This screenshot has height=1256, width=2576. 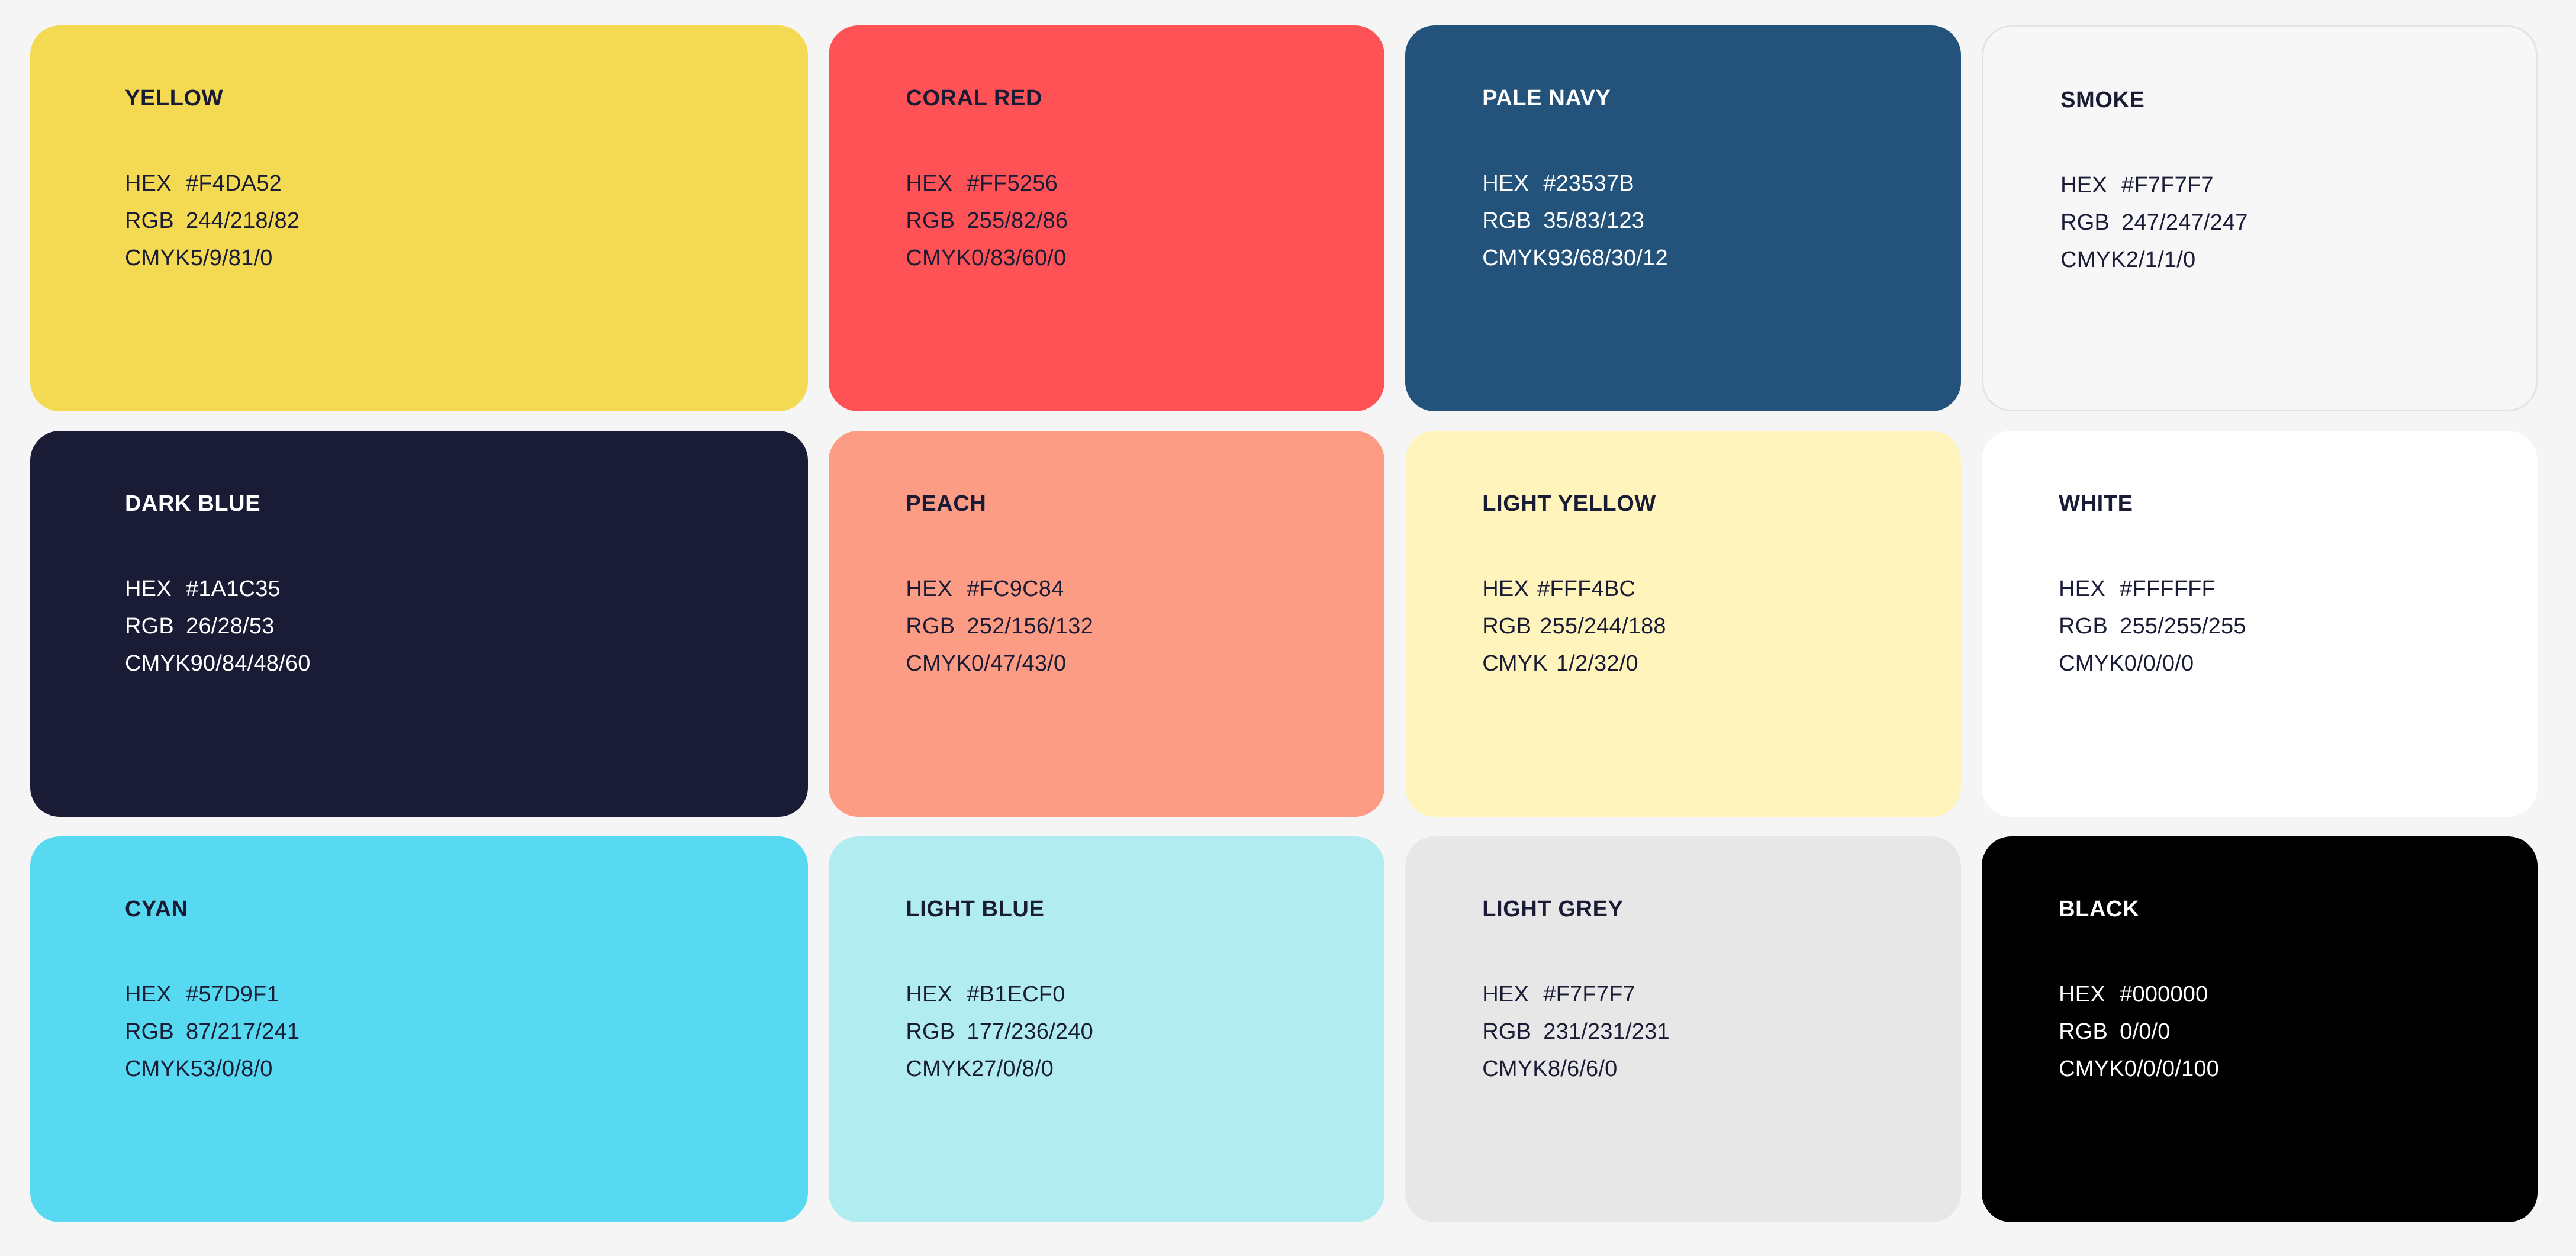 What do you see at coordinates (449, 221) in the screenshot?
I see `rgb-row: RGB 244/218/82` at bounding box center [449, 221].